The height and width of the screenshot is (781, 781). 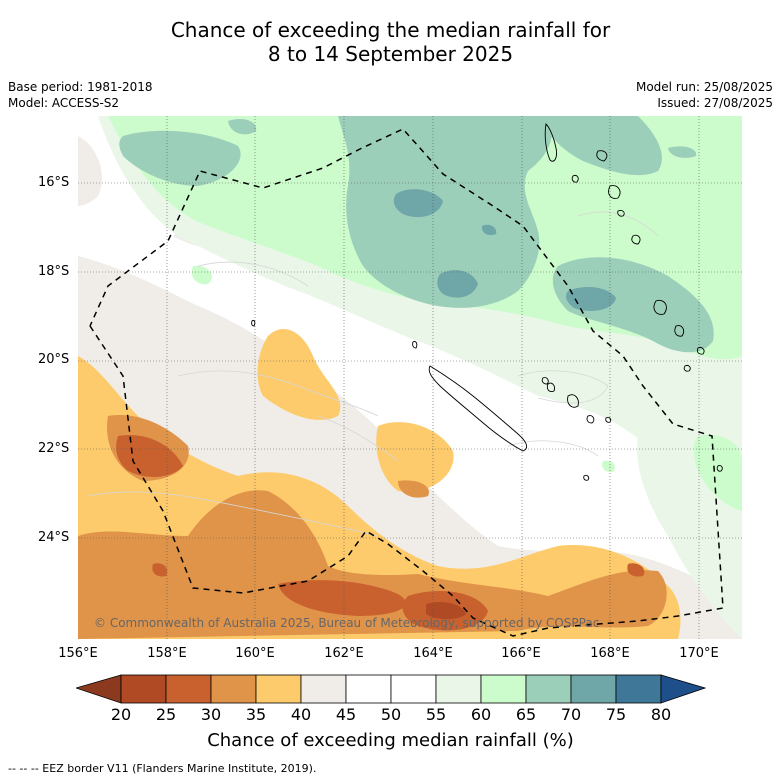 I want to click on zone-70-75-c, so click(x=591, y=298).